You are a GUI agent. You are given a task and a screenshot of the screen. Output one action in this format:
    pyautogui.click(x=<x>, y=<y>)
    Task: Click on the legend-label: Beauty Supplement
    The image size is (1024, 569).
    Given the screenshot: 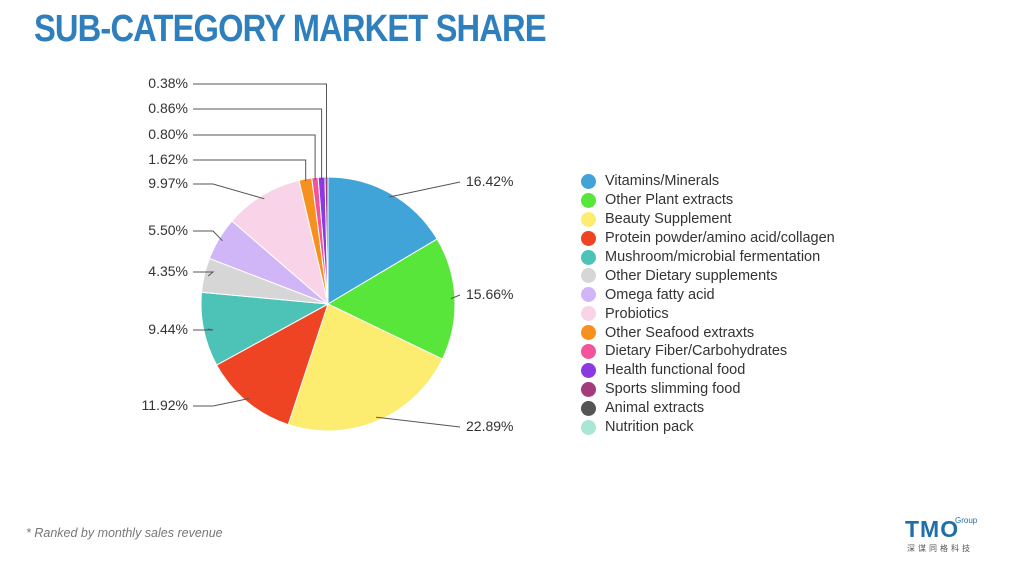 What is the action you would take?
    pyautogui.click(x=668, y=219)
    